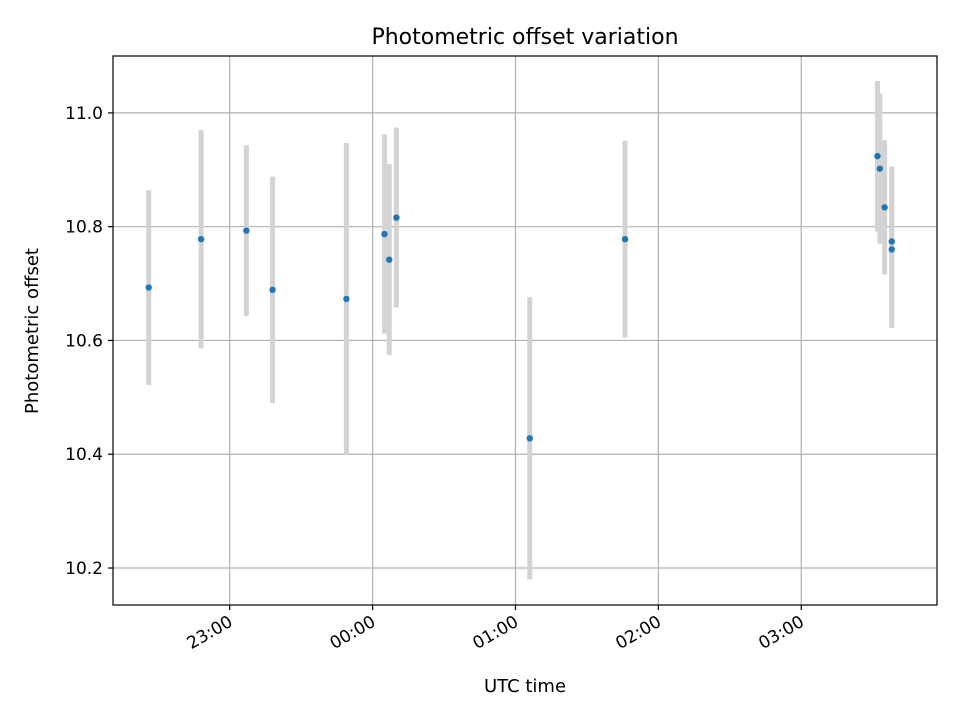 This screenshot has height=720, width=960. Describe the element at coordinates (84, 114) in the screenshot. I see `y-tick-label: 11.0` at that location.